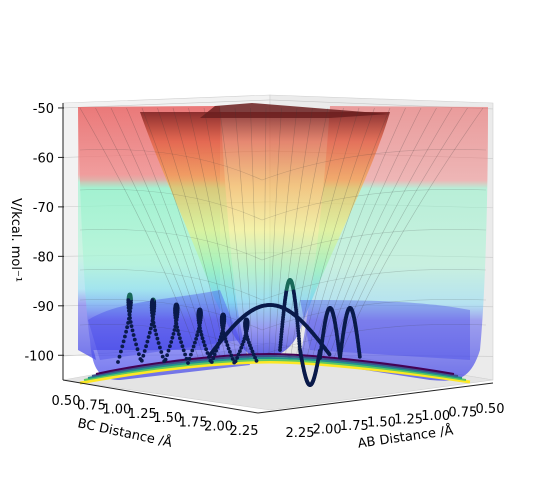 The image size is (543, 500). Describe the element at coordinates (381, 423) in the screenshot. I see `ab-tick-label: 1.50` at that location.